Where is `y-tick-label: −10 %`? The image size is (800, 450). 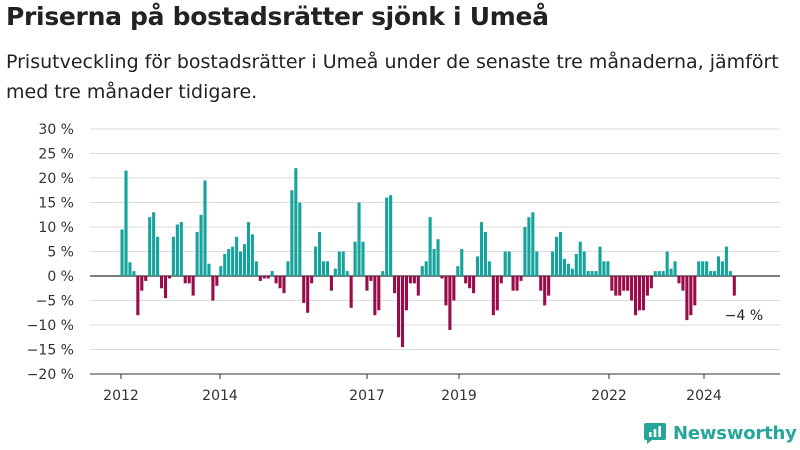 y-tick-label: −10 % is located at coordinates (50, 326).